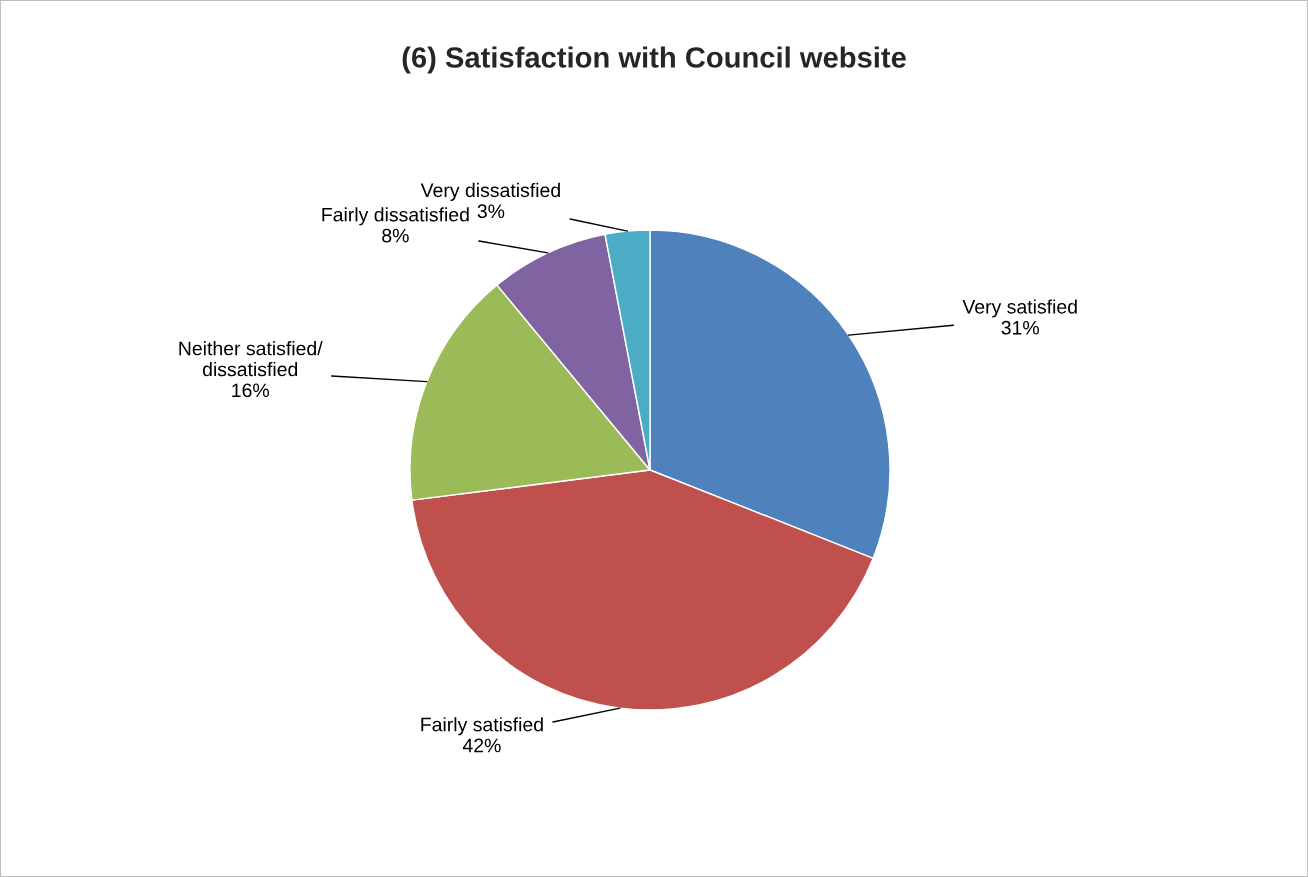 The image size is (1308, 877). I want to click on data-label: 8%, so click(395, 235).